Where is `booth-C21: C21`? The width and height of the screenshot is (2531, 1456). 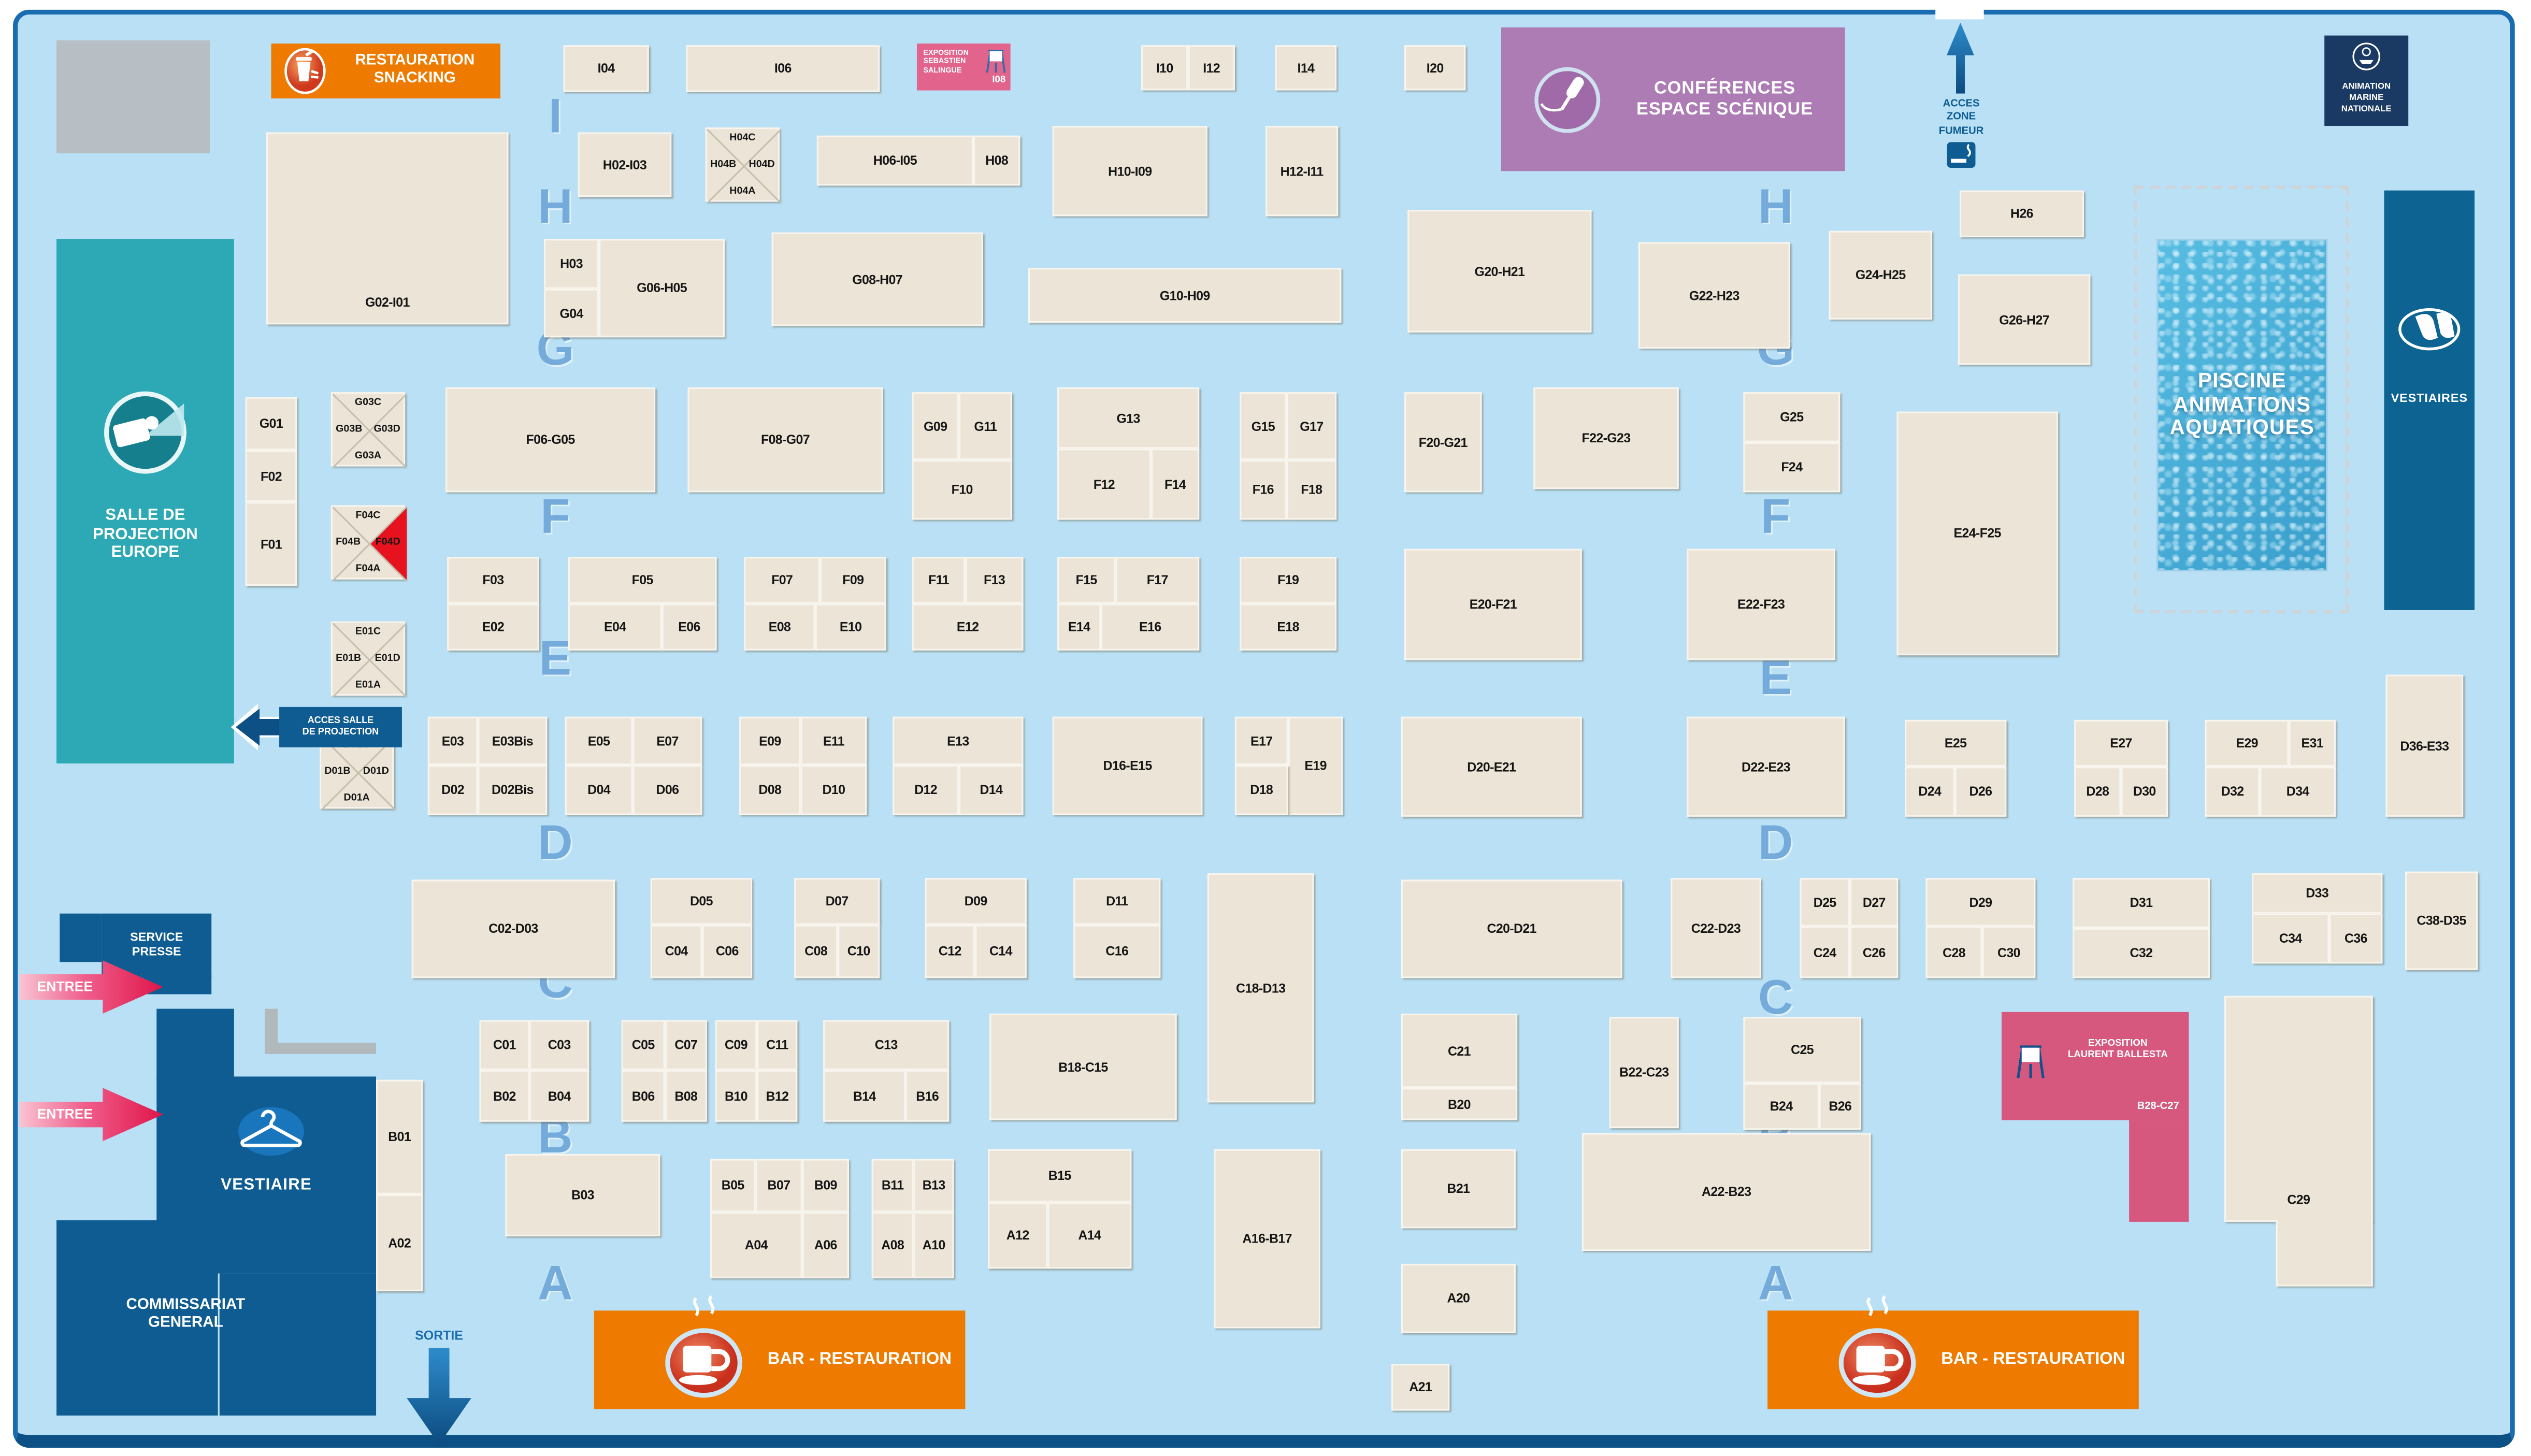 booth-C21: C21 is located at coordinates (1459, 1050).